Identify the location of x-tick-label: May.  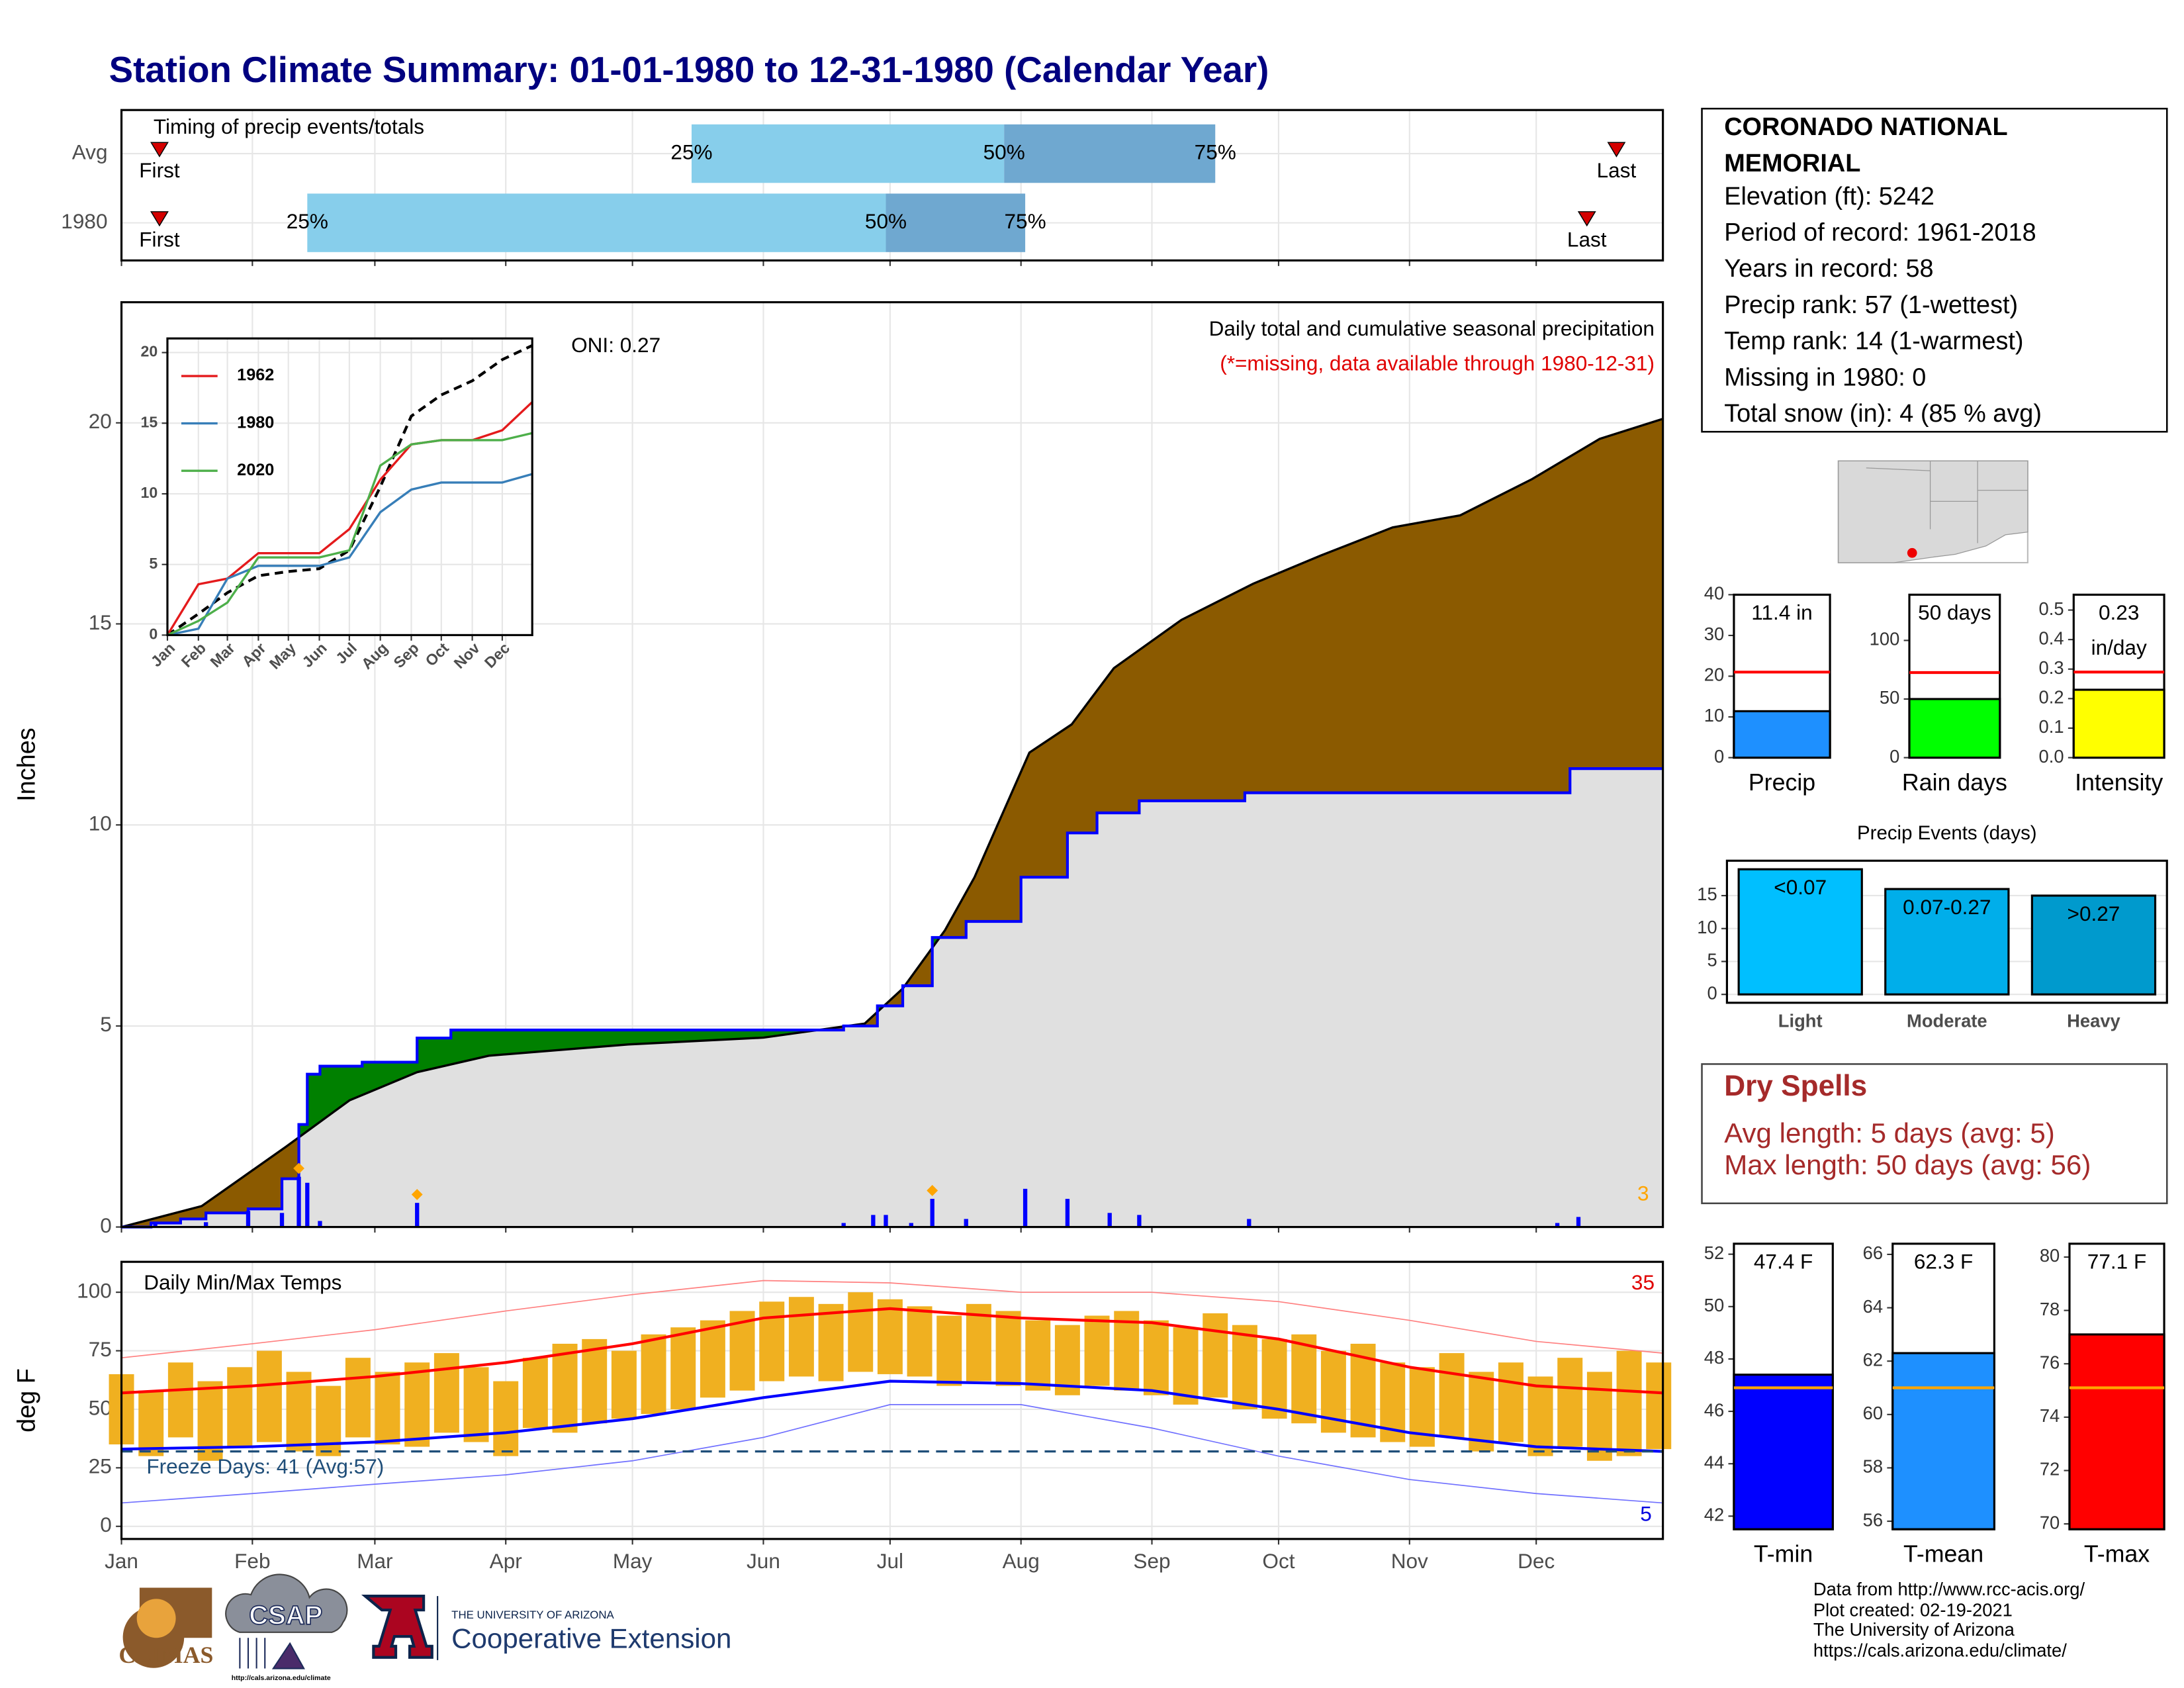
(633, 1561).